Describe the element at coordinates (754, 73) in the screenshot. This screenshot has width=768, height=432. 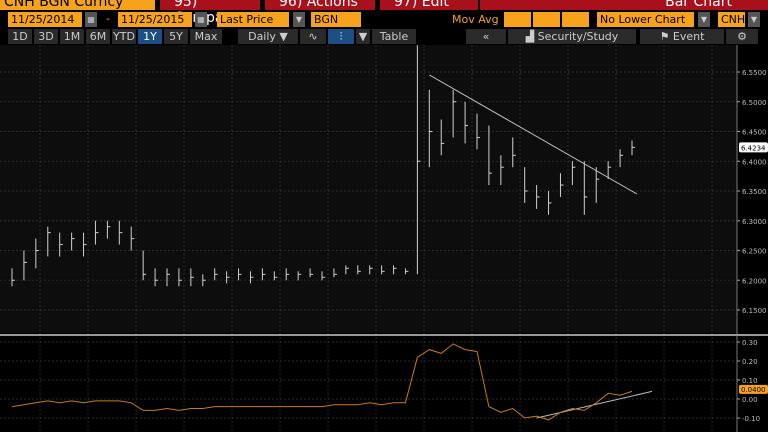
I see `y-tick-label: 6.5500` at that location.